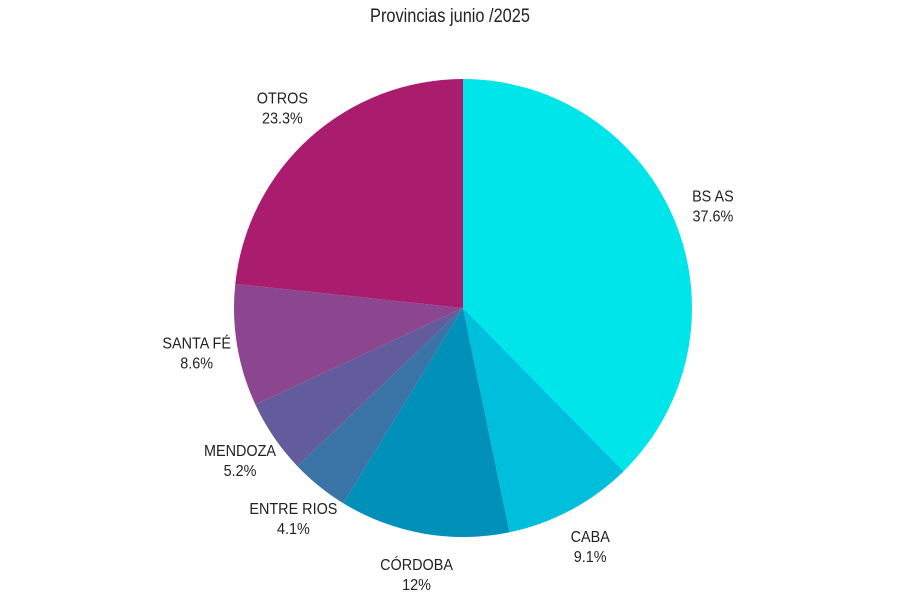 This screenshot has height=600, width=900. What do you see at coordinates (591, 537) in the screenshot?
I see `slice-label-name: CABA` at bounding box center [591, 537].